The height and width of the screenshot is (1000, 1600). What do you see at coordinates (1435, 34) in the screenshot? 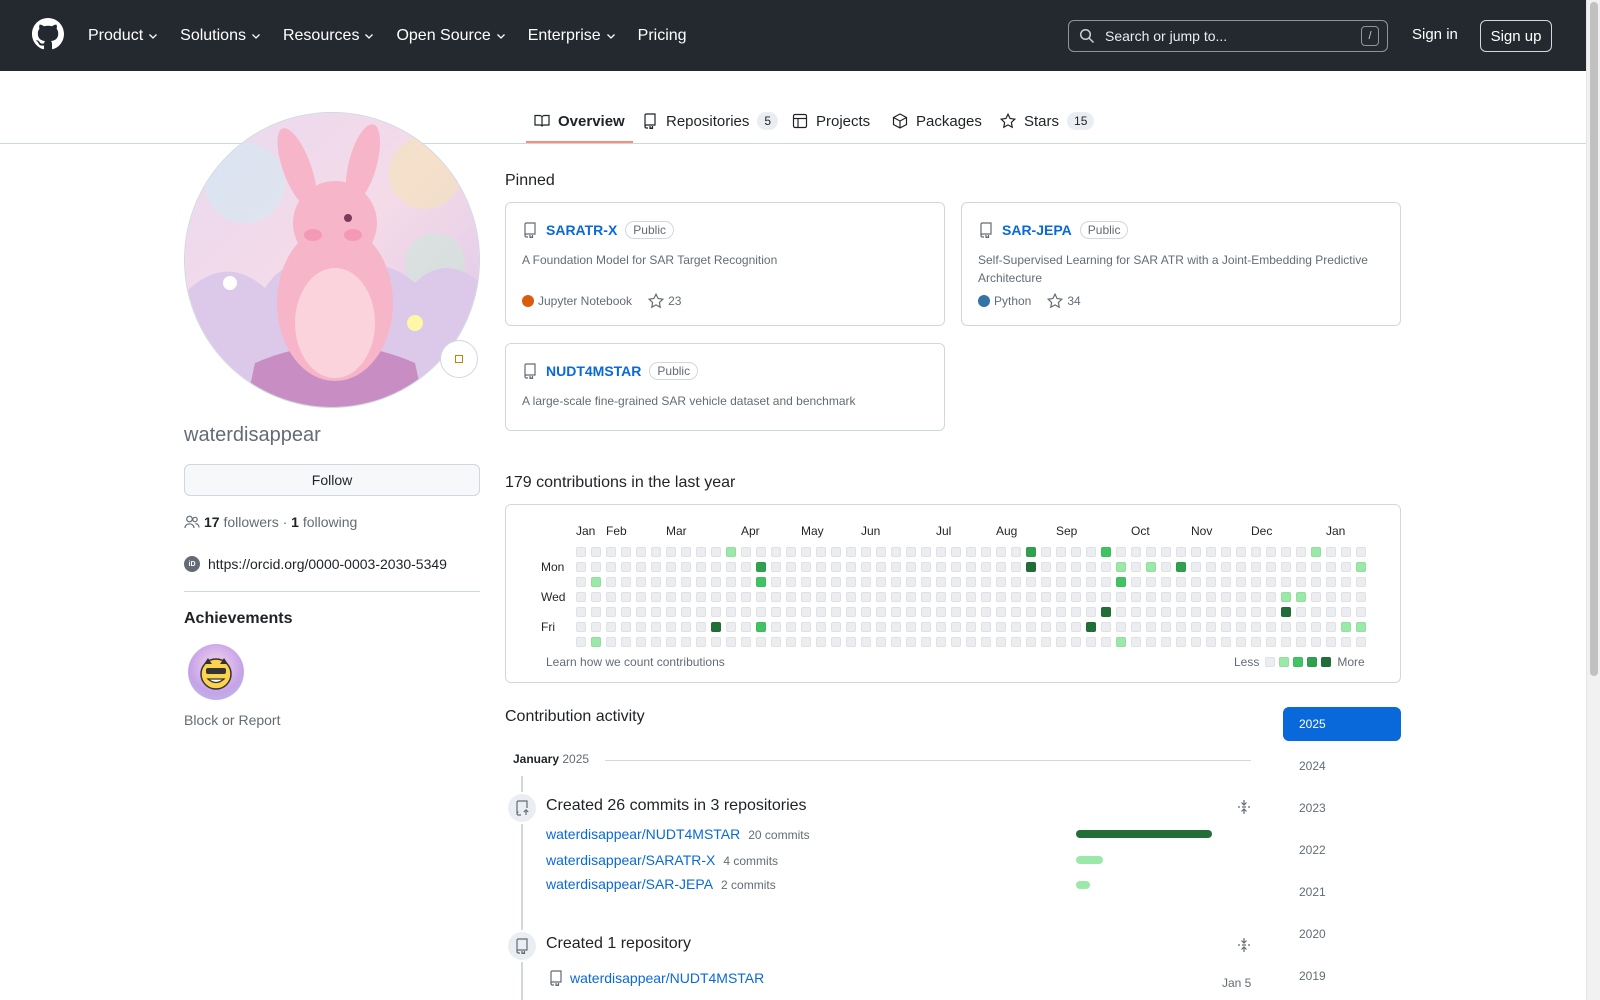
I see `sign-in-link: Sign in` at bounding box center [1435, 34].